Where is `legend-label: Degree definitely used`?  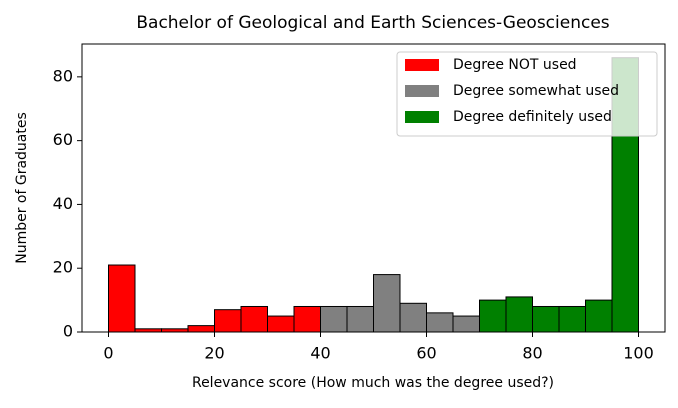 legend-label: Degree definitely used is located at coordinates (532, 117).